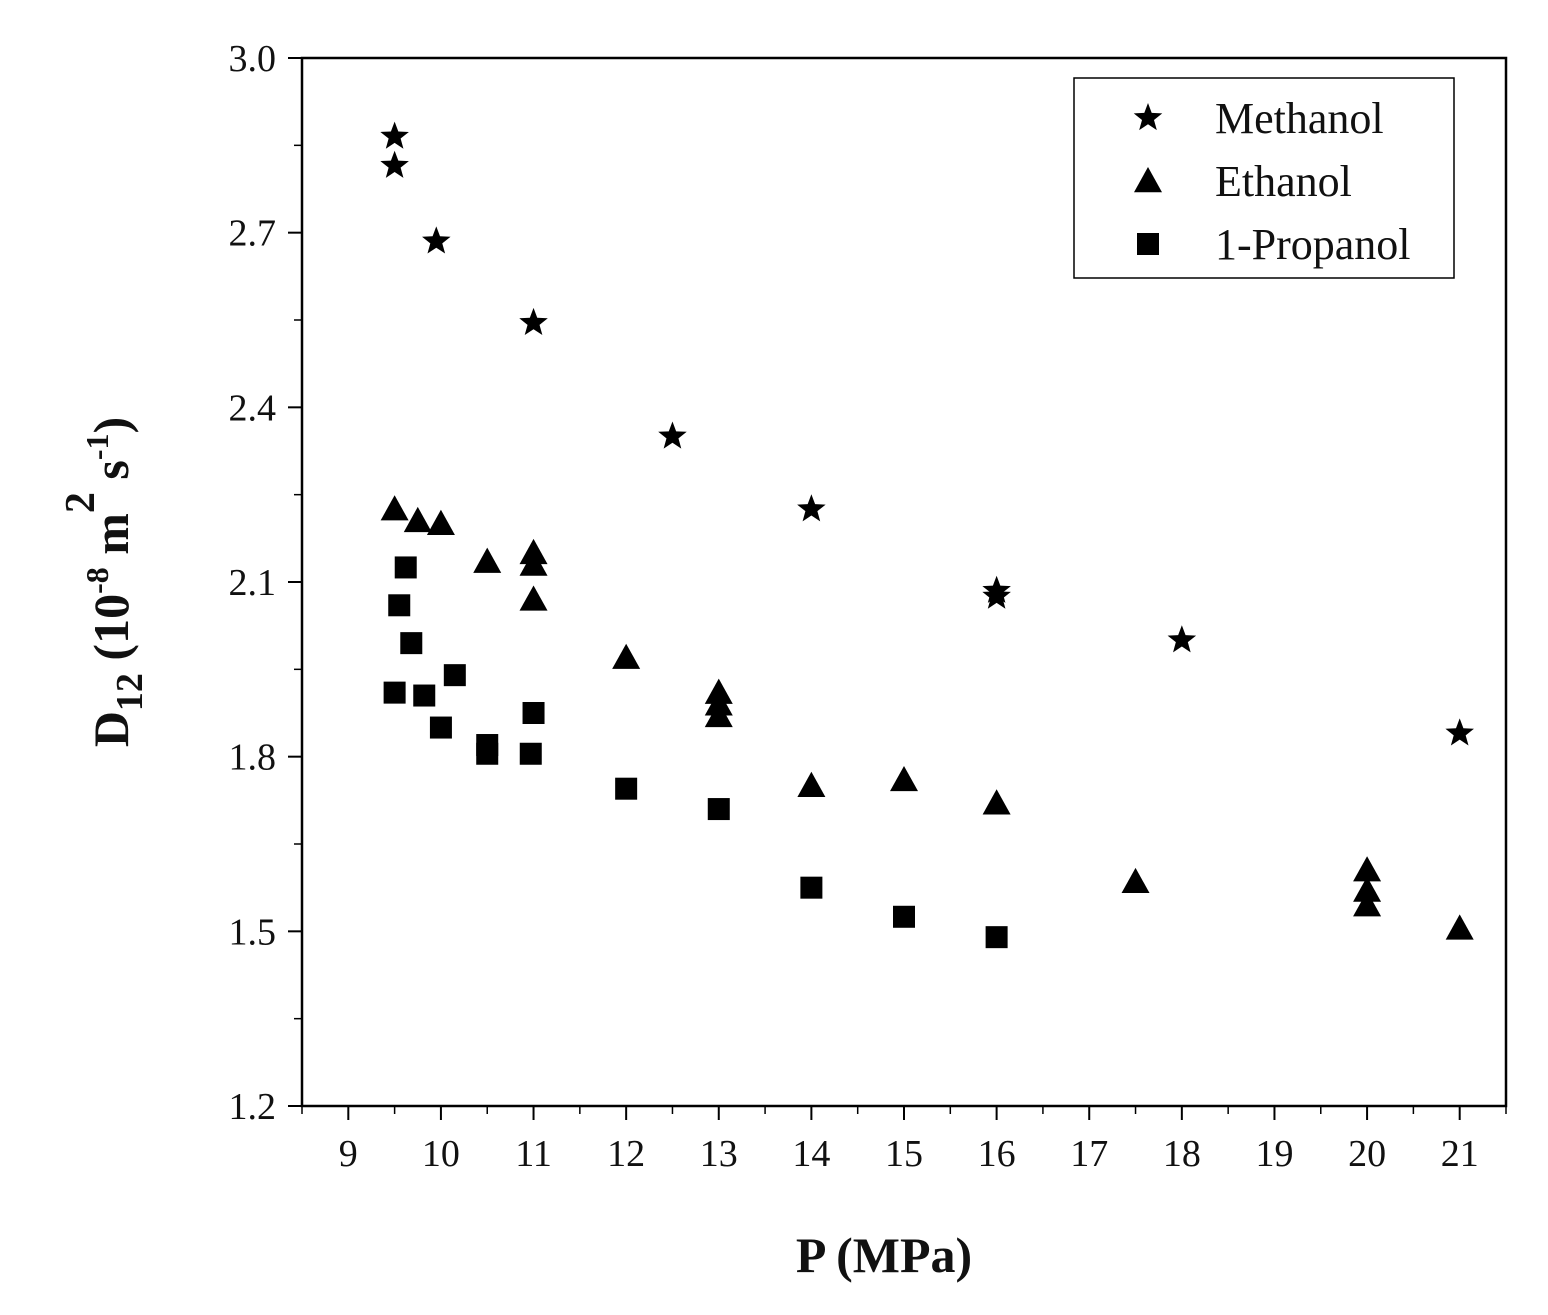 The height and width of the screenshot is (1315, 1548). What do you see at coordinates (1148, 117) in the screenshot?
I see `legend-marker-methanol` at bounding box center [1148, 117].